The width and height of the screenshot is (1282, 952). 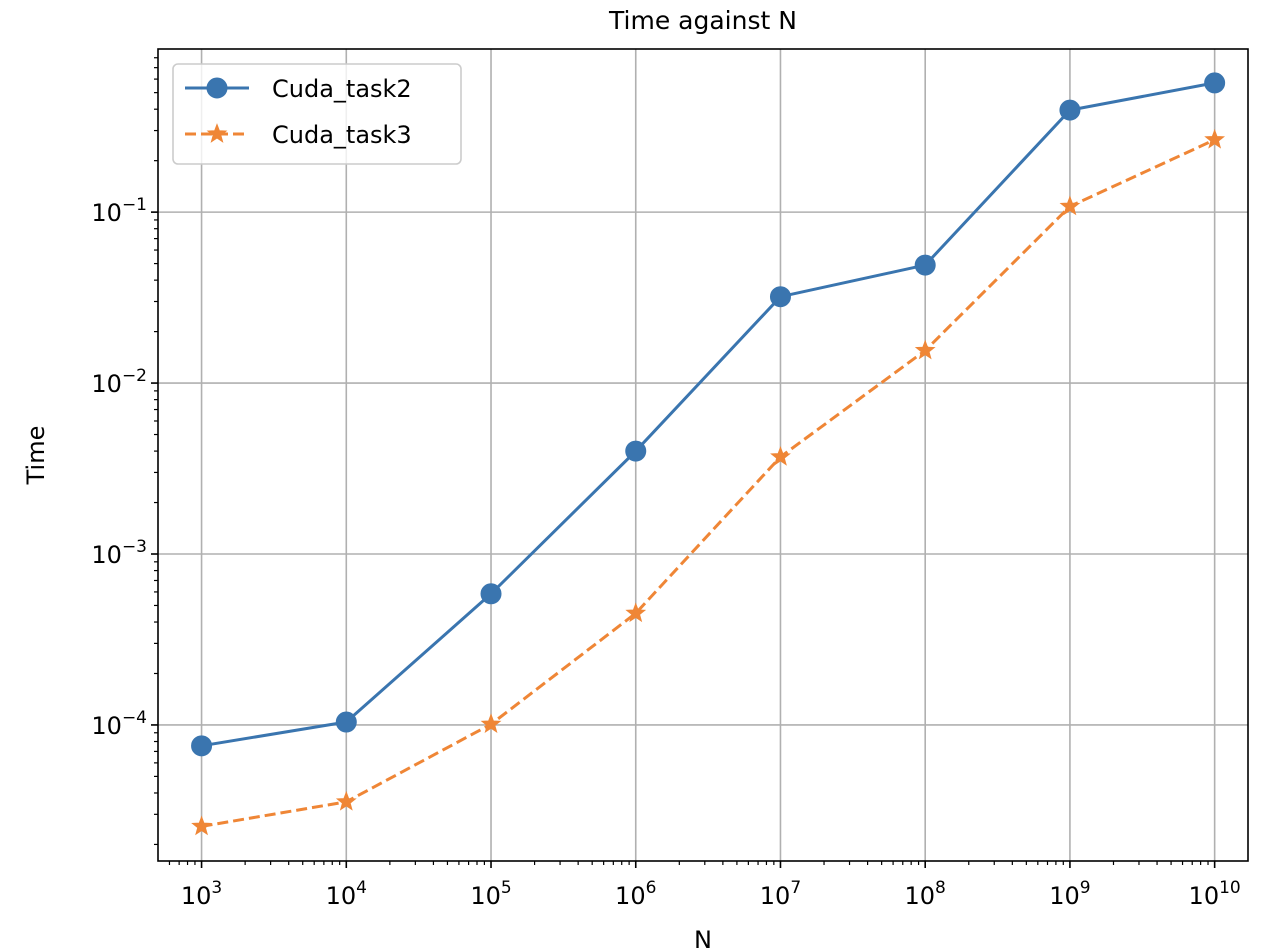 I want to click on legend: Cuda_task2 Cuda_task3, so click(x=317, y=114).